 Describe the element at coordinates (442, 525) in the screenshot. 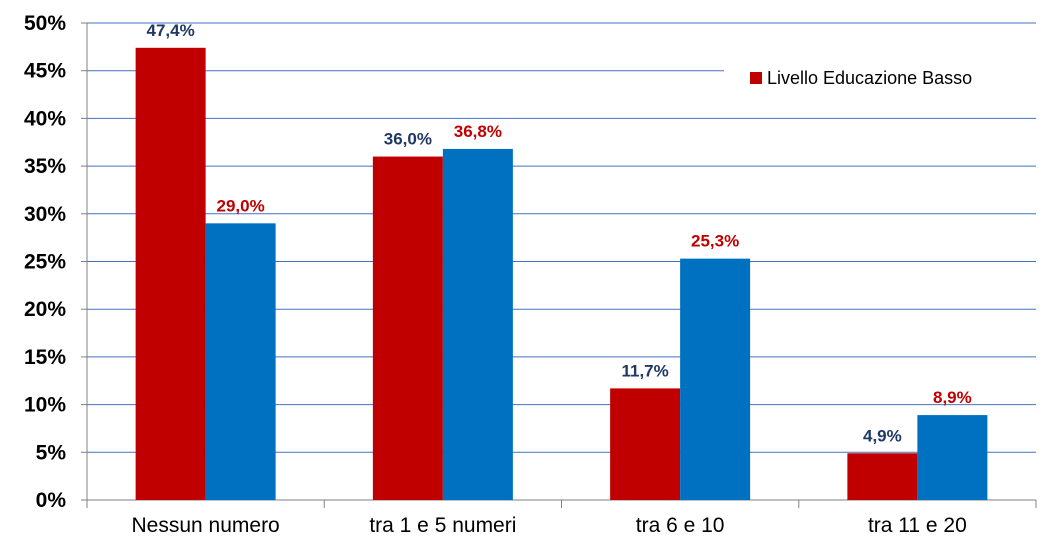

I see `x-tick-label: tra 1 e 5 numeri` at that location.